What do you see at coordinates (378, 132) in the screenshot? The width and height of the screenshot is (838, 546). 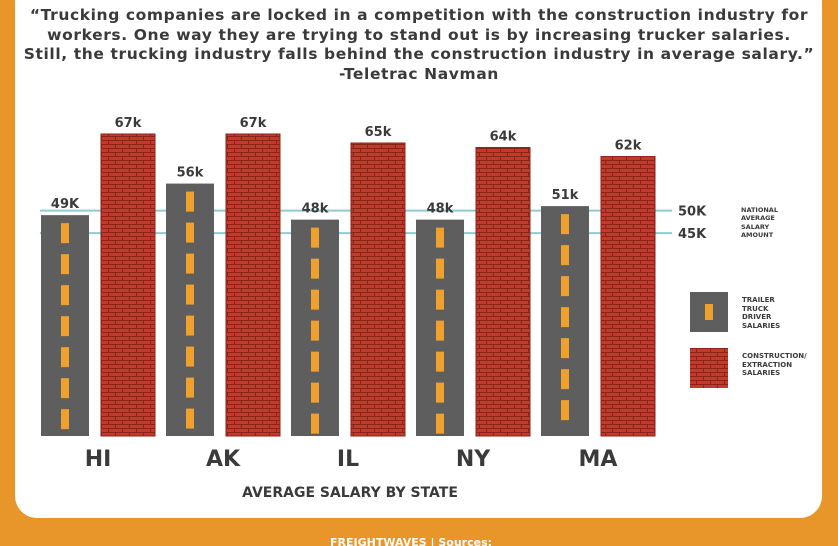 I see `value-label: 65k` at bounding box center [378, 132].